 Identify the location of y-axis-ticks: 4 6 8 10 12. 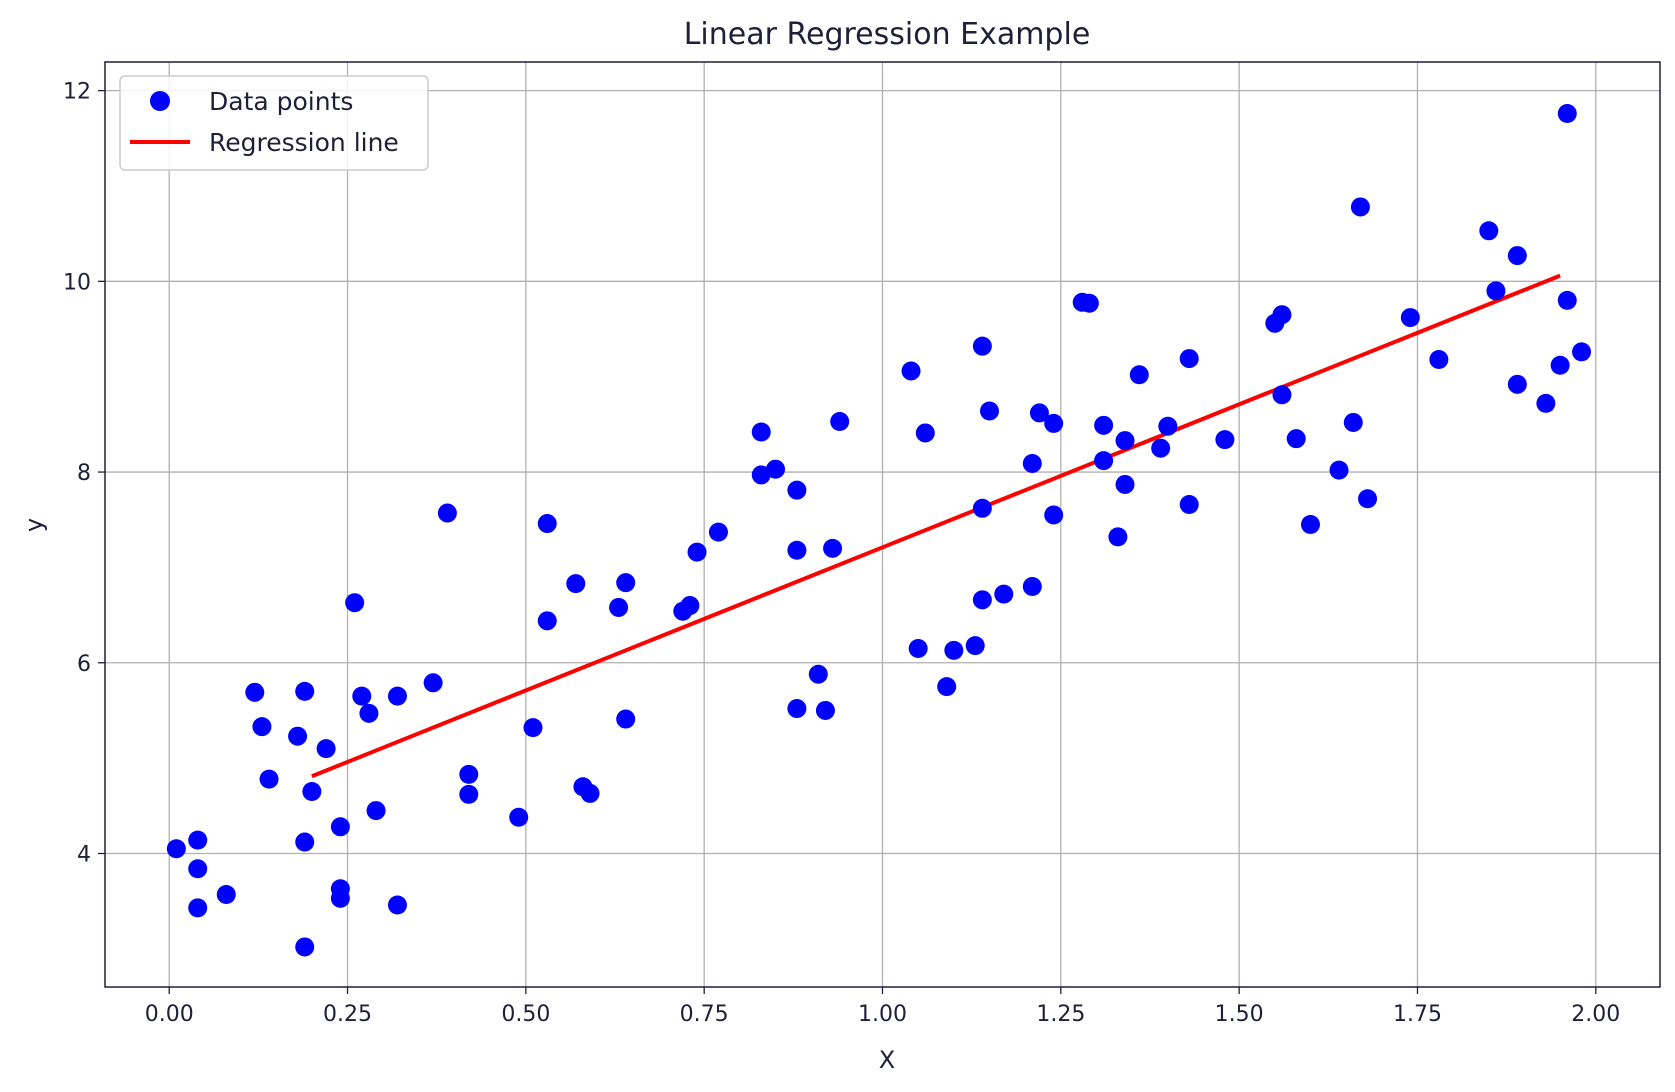
(84, 473).